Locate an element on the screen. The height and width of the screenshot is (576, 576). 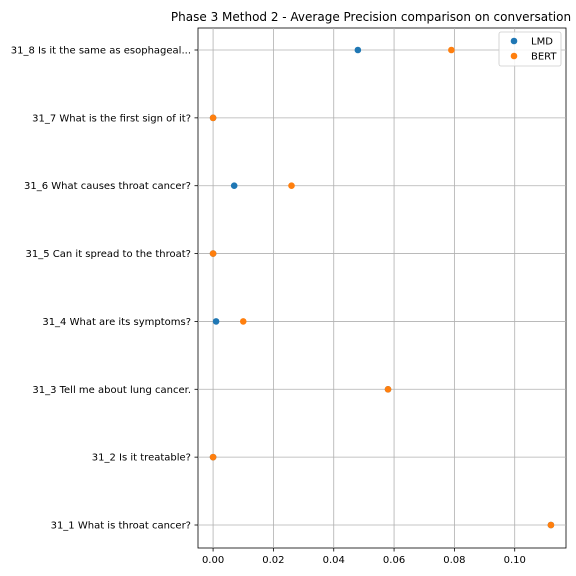
legend-label-lmd: LMD is located at coordinates (542, 42).